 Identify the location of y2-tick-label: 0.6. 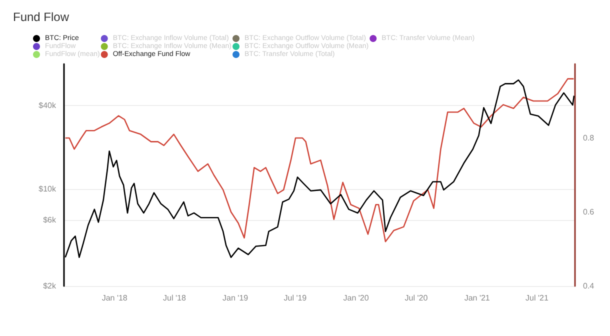
(589, 212).